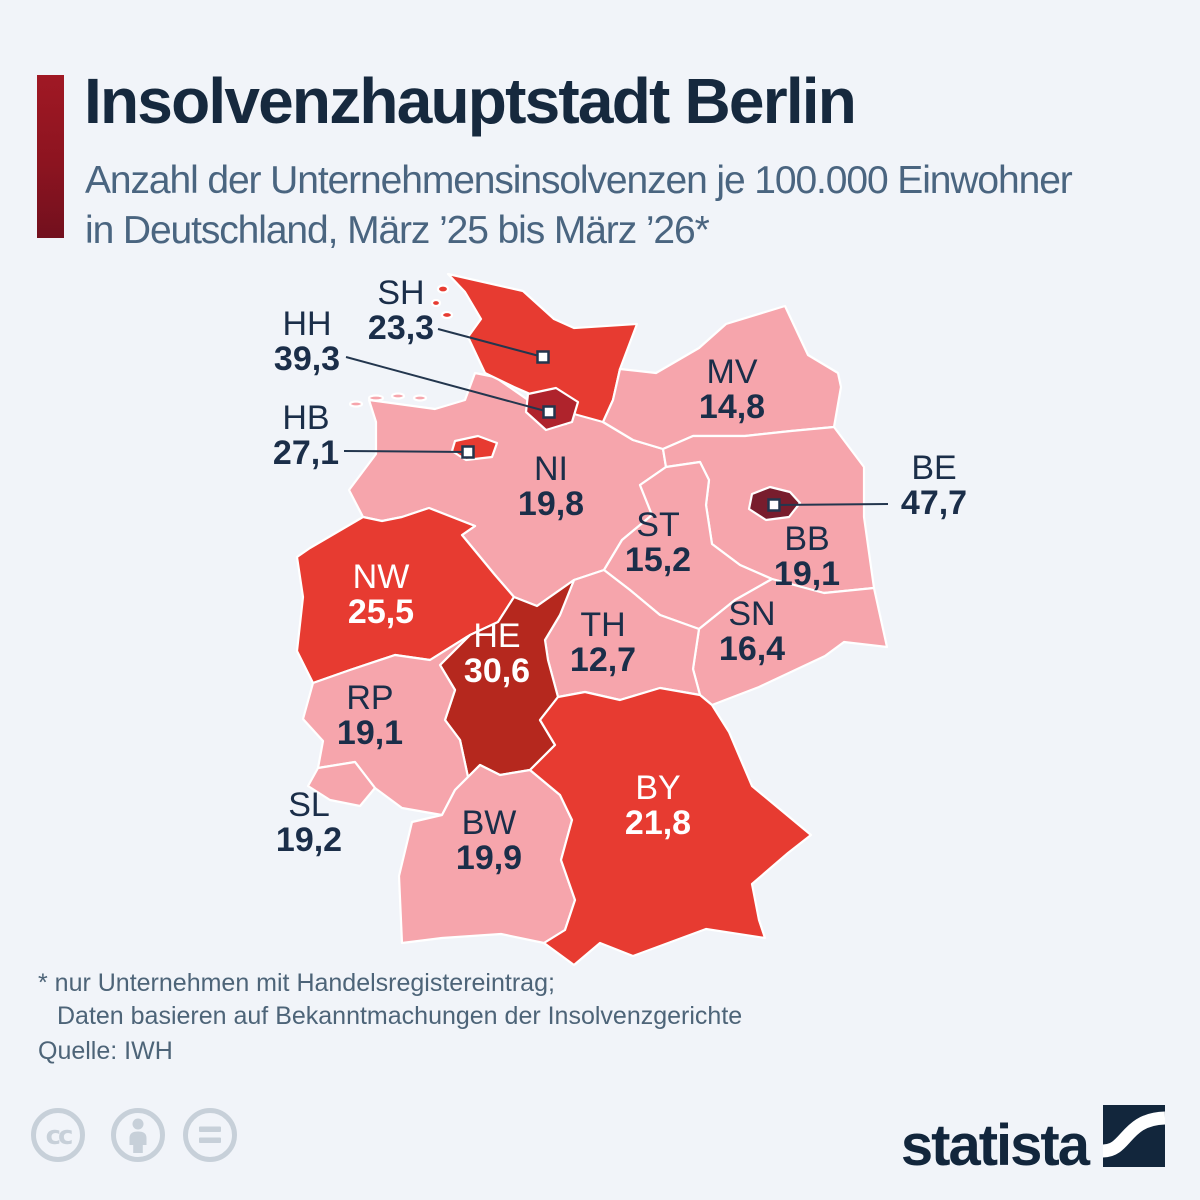 This screenshot has height=1200, width=1200. What do you see at coordinates (397, 230) in the screenshot?
I see `subtitle-line-2: in Deutschland, März ’25 bis März ’26*` at bounding box center [397, 230].